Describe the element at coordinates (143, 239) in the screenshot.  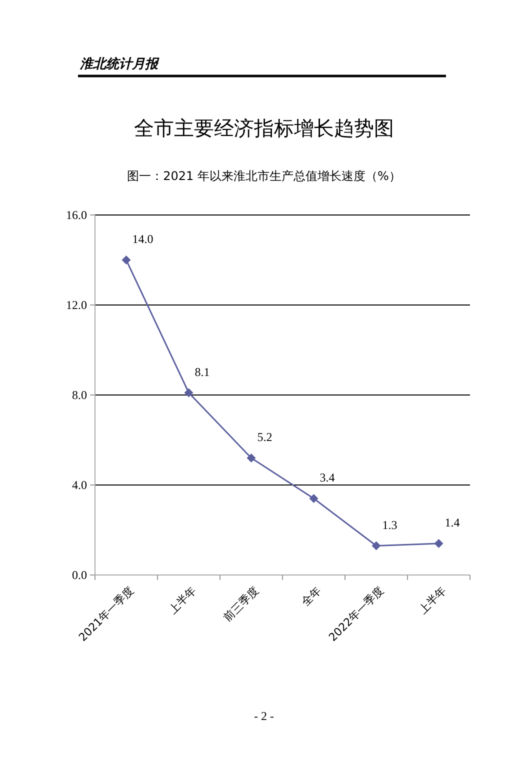
I see `data-label: 14.0` at that location.